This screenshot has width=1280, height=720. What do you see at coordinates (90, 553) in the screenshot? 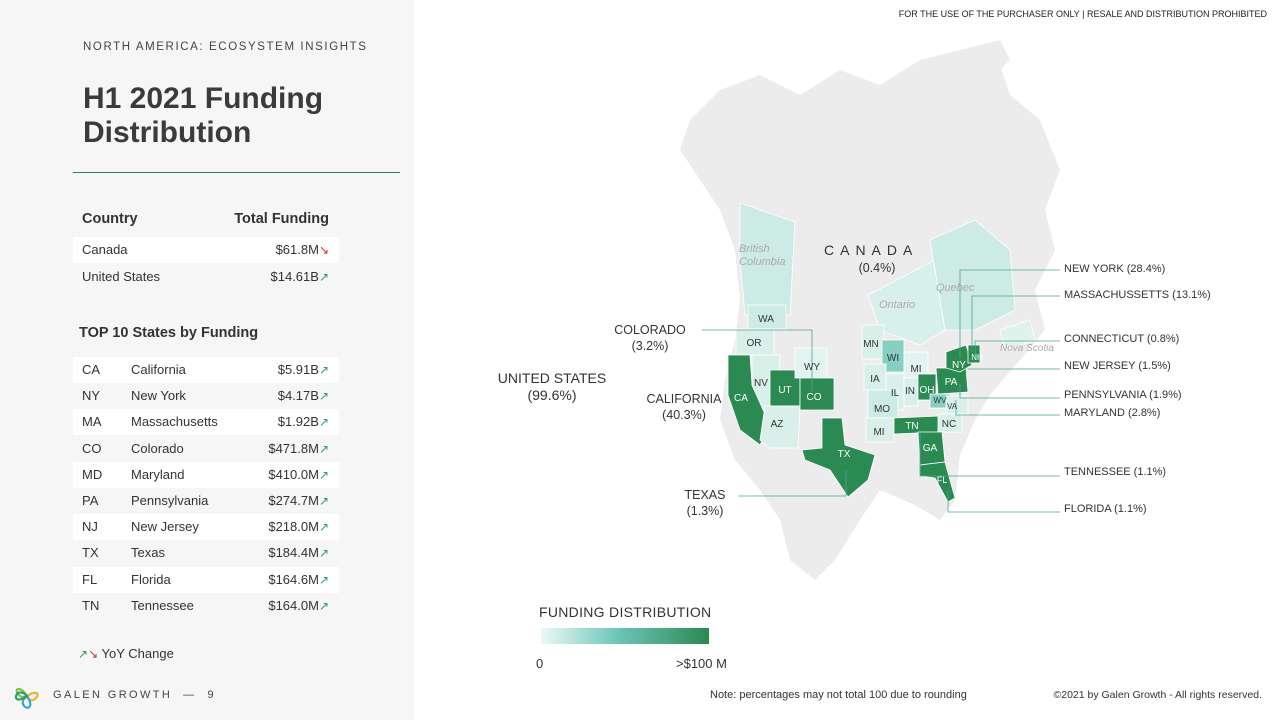
I see `state-code: TX` at bounding box center [90, 553].